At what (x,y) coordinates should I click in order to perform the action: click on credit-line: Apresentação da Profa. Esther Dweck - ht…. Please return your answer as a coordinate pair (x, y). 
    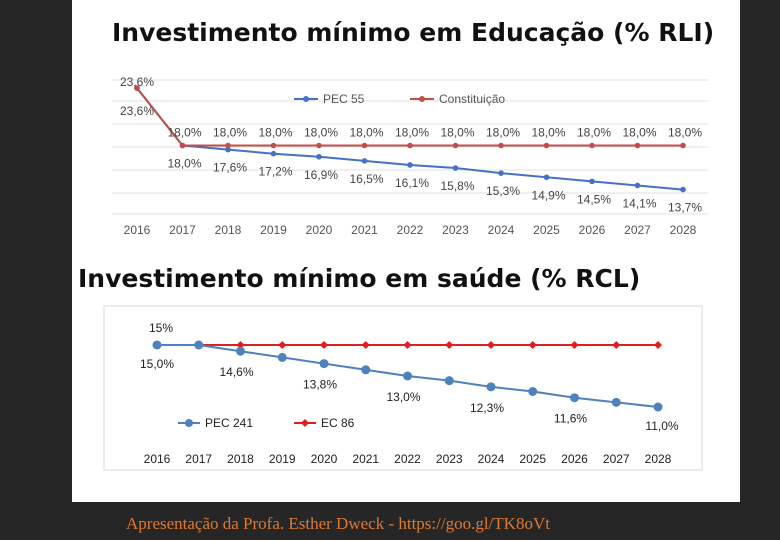
    Looking at the image, I should click on (338, 523).